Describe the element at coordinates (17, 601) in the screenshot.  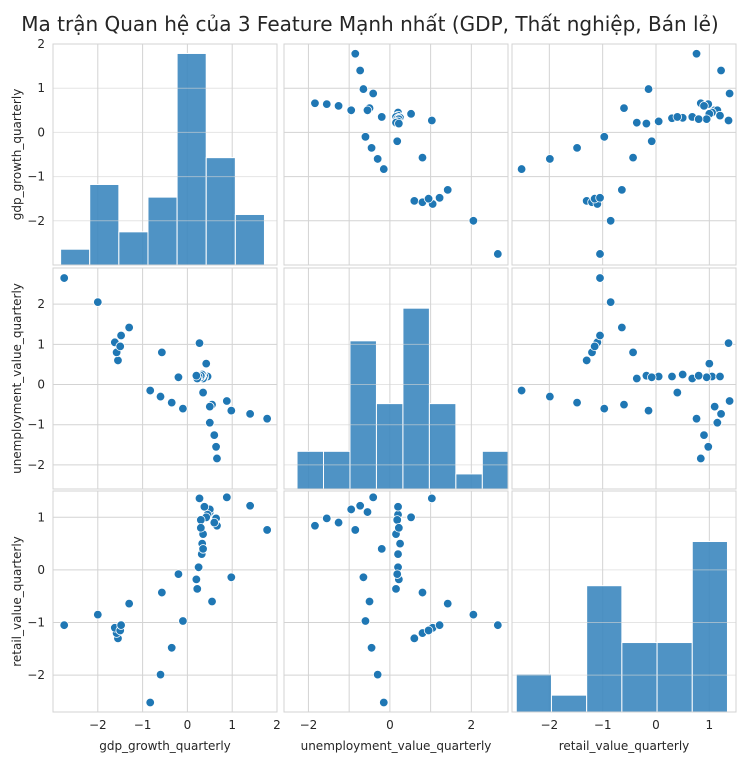
I see `y-axis-label: retail_value_quarterly` at that location.